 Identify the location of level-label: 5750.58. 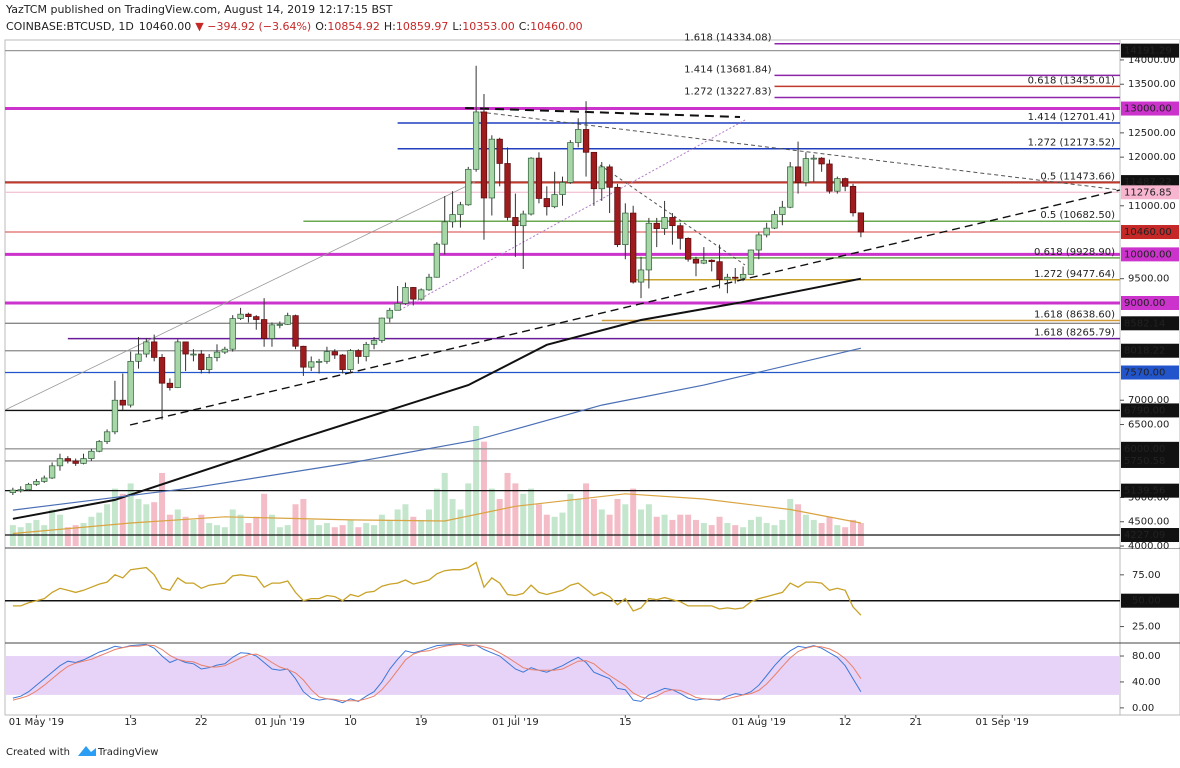
(1144, 461).